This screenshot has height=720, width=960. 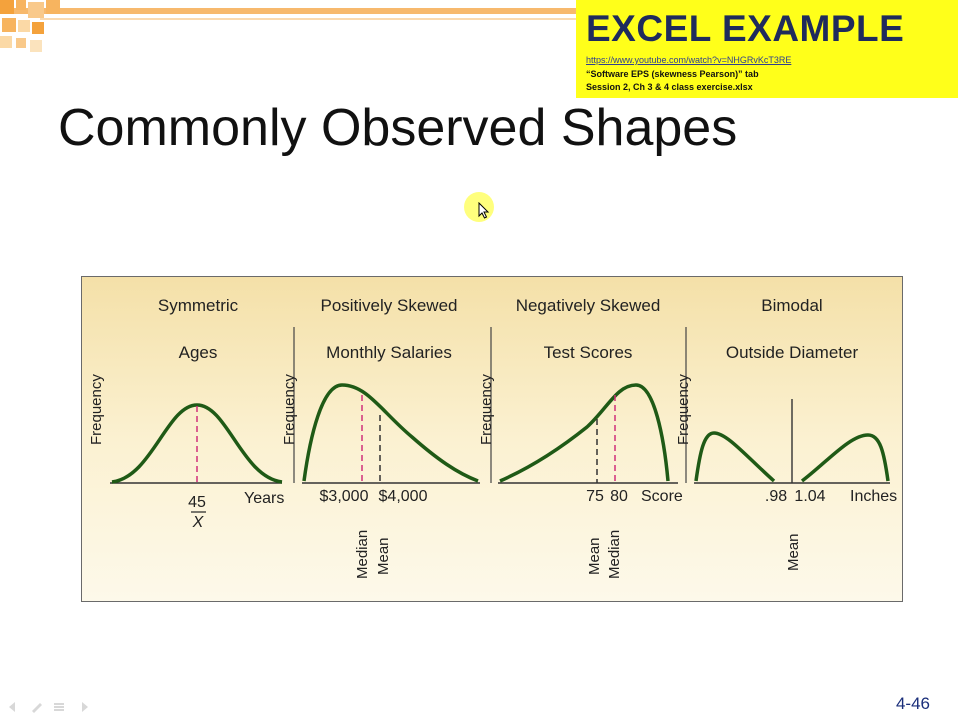 What do you see at coordinates (12, 707) in the screenshot?
I see `back-icon` at bounding box center [12, 707].